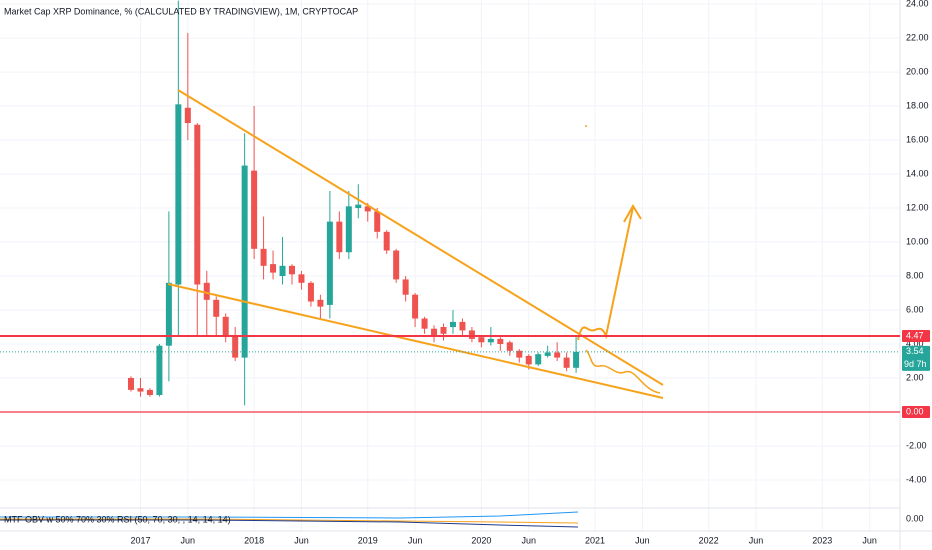 This screenshot has width=932, height=550. I want to click on x-tick-label: 2019, so click(368, 540).